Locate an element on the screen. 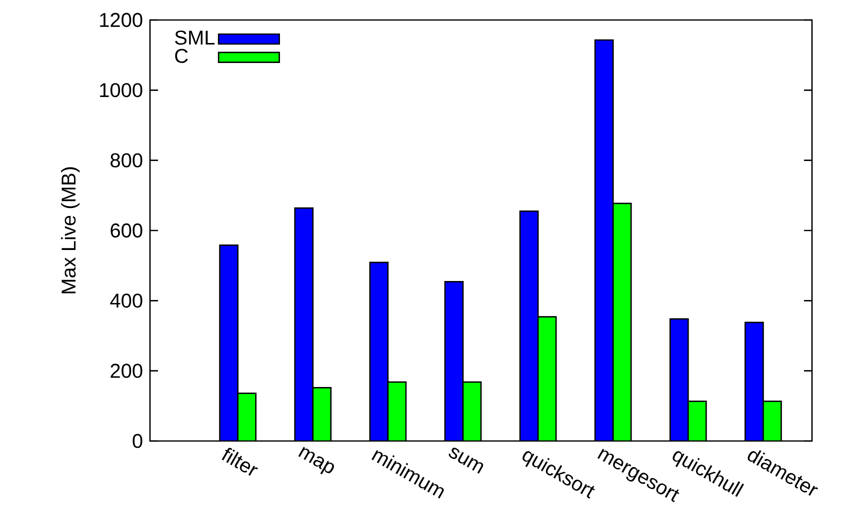 Image resolution: width=855 pixels, height=520 pixels. y-tick-label: 200 is located at coordinates (126, 371).